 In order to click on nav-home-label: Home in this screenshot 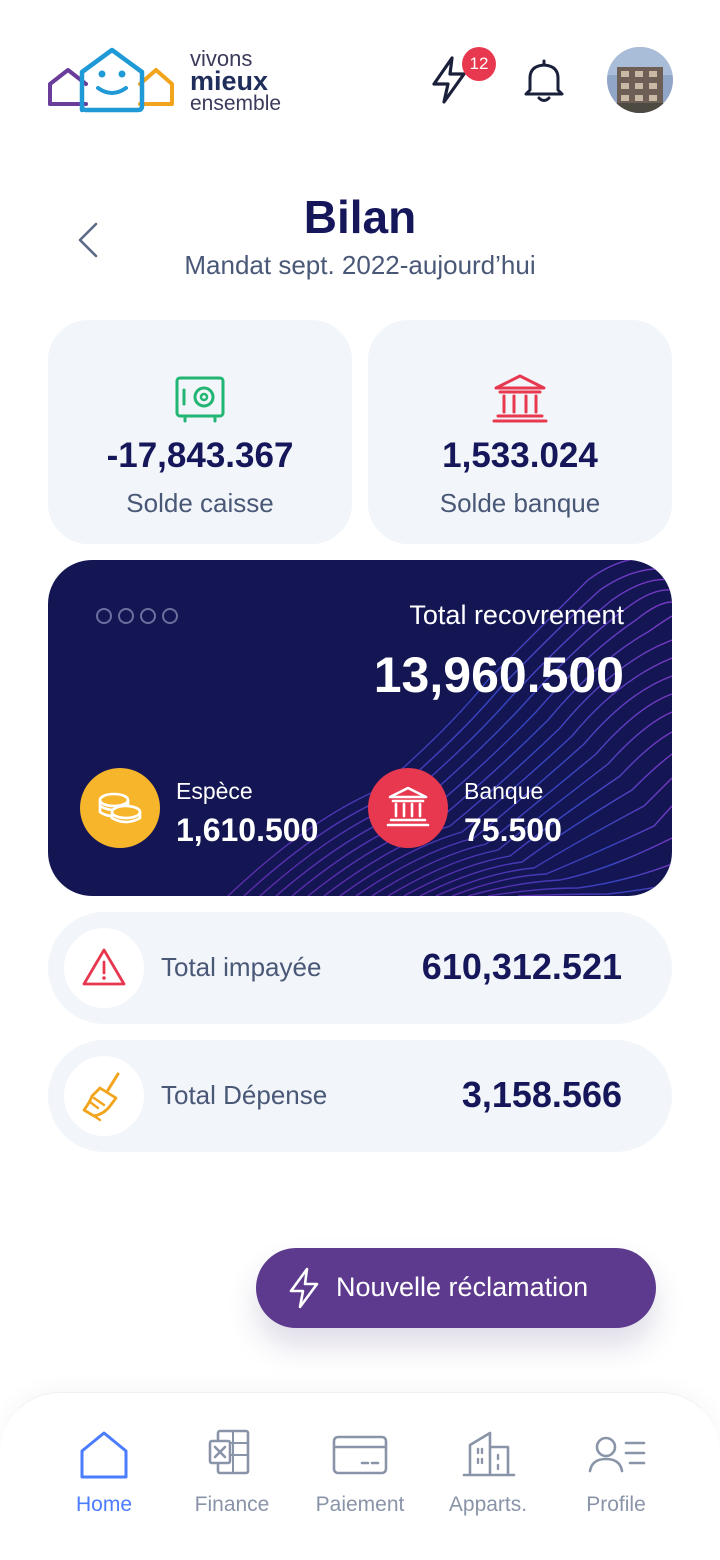, I will do `click(104, 1504)`.